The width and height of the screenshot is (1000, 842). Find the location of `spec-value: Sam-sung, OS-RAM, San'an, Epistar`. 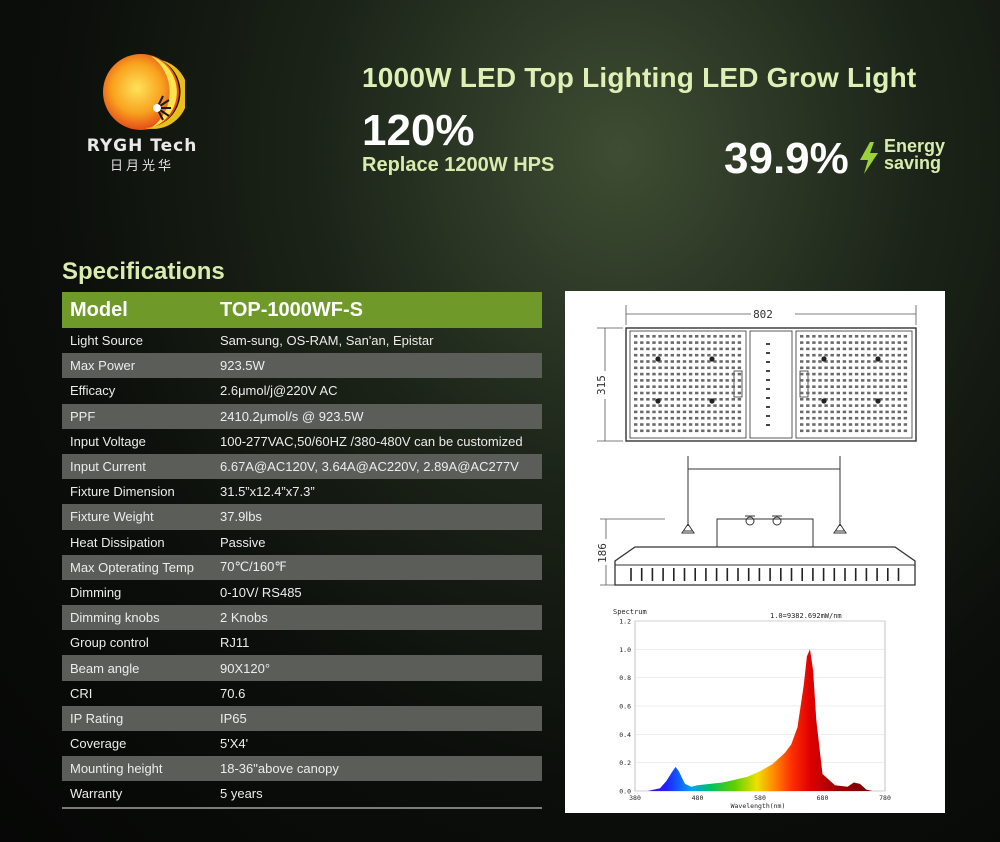

spec-value: Sam-sung, OS-RAM, San'an, Epistar is located at coordinates (327, 341).